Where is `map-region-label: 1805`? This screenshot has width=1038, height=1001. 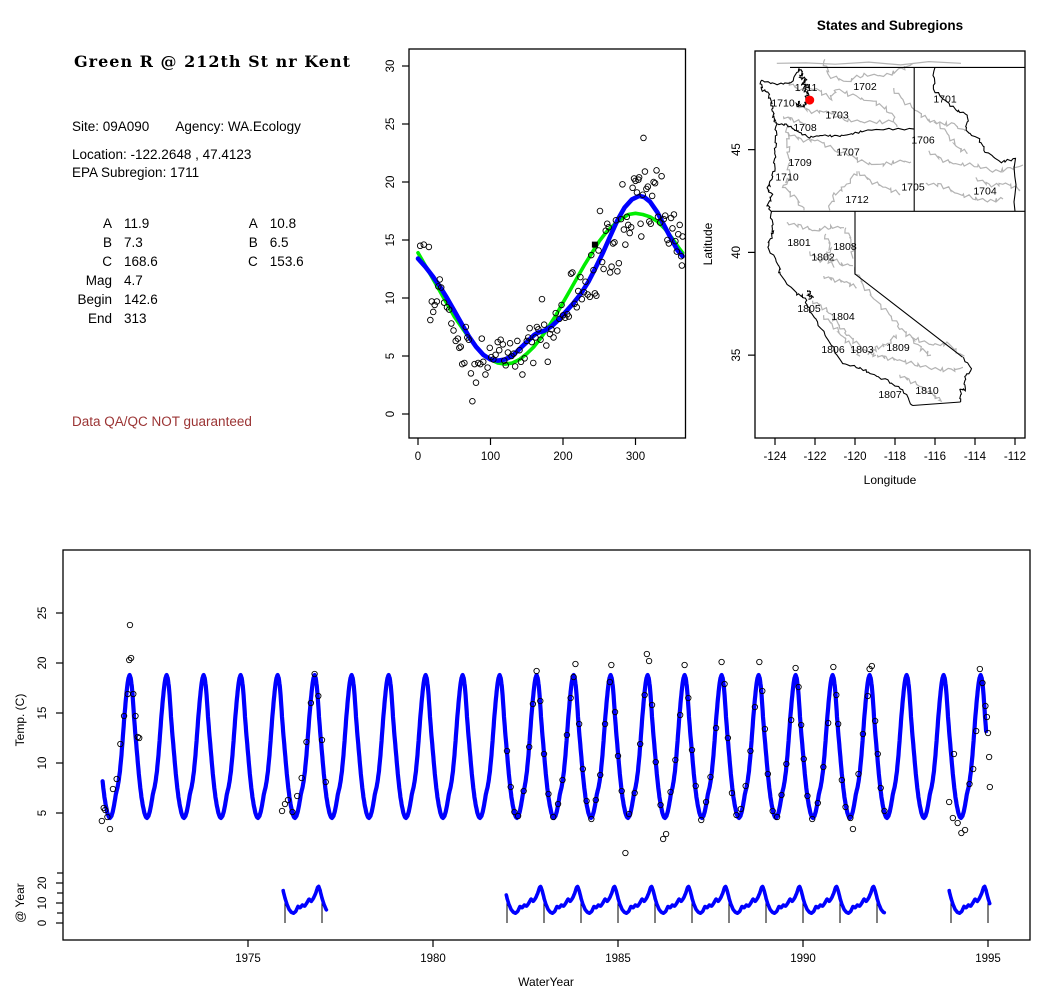
map-region-label: 1805 is located at coordinates (809, 309).